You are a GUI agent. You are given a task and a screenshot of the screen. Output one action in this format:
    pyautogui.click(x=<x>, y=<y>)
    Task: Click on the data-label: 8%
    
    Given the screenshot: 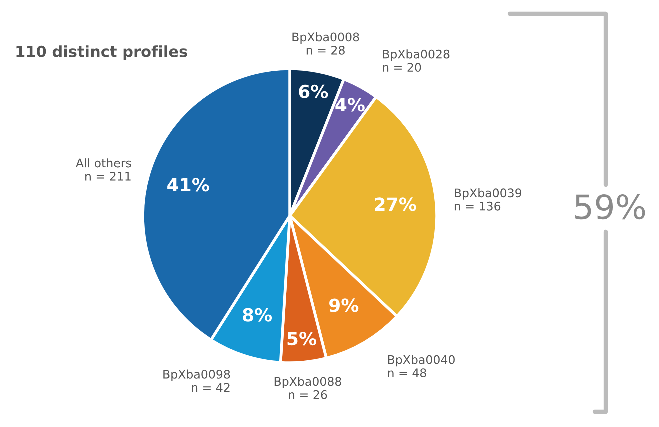 What is the action you would take?
    pyautogui.click(x=257, y=315)
    